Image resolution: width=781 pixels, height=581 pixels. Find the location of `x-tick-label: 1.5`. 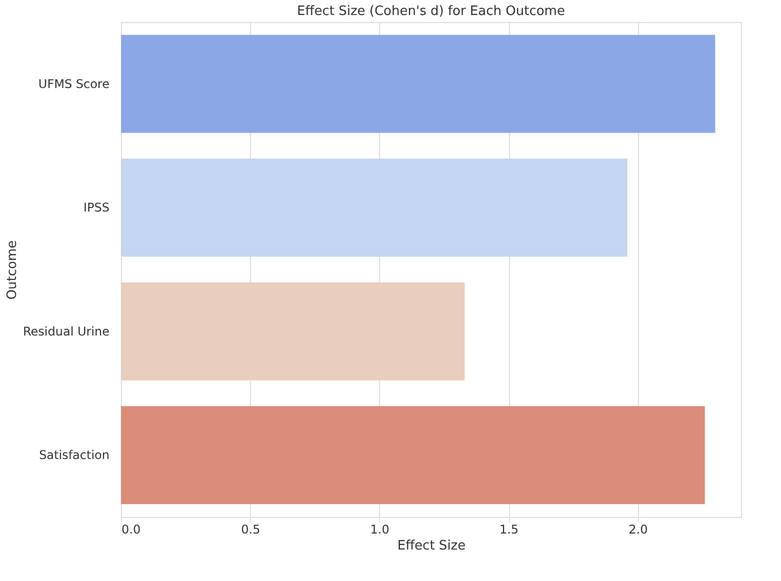

x-tick-label: 1.5 is located at coordinates (509, 529).